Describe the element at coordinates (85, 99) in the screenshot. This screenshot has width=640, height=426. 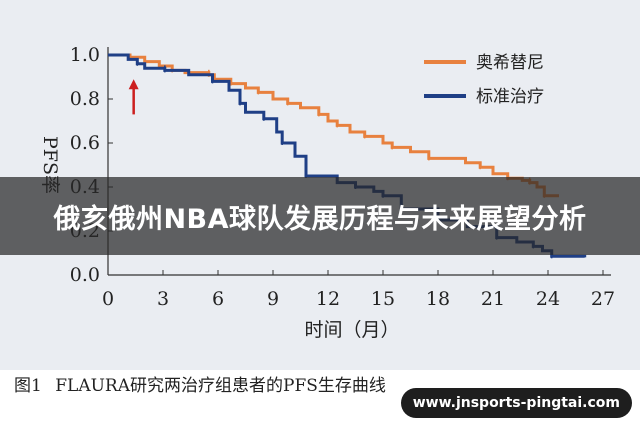
I see `y-tick-label: 0.8` at that location.